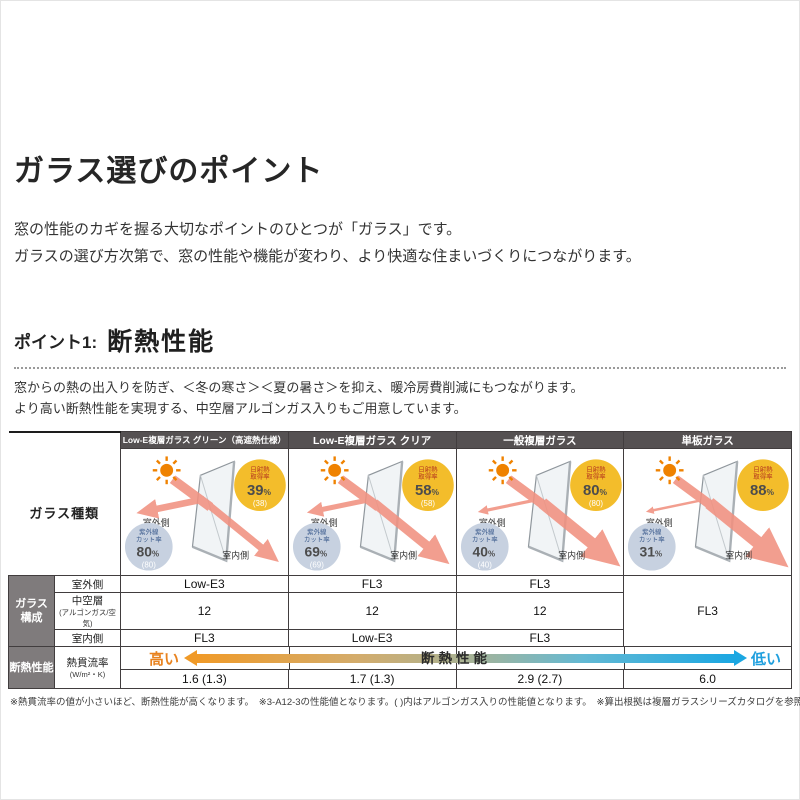 The image size is (800, 800). What do you see at coordinates (594, 492) in the screenshot?
I see `svg-text: 80%` at bounding box center [594, 492].